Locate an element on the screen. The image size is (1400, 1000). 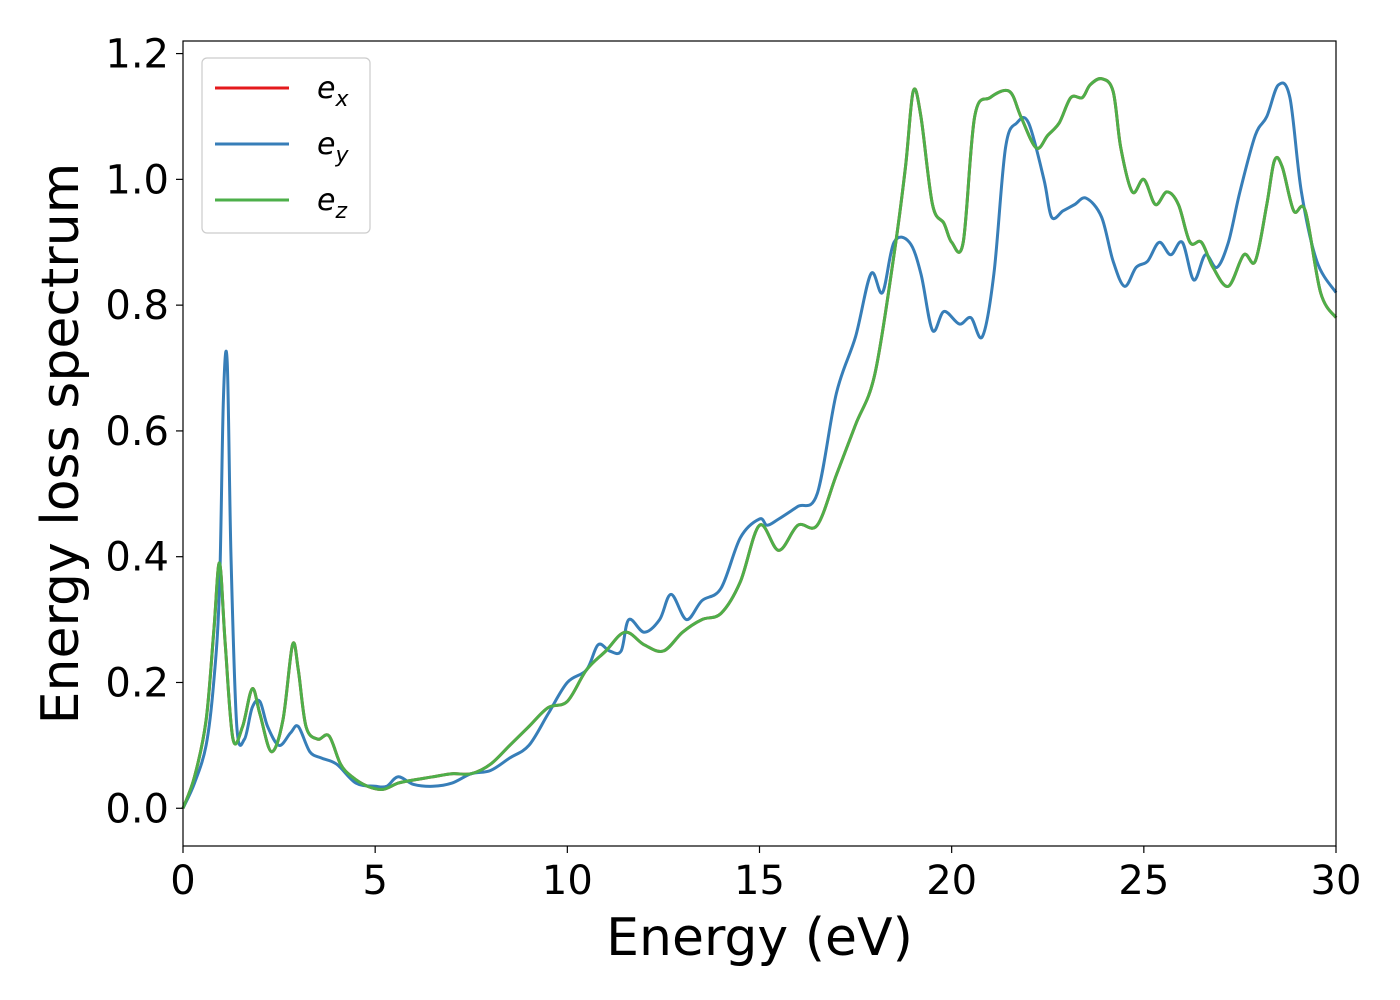
legend-entry-label: ex is located at coordinates (333, 91).